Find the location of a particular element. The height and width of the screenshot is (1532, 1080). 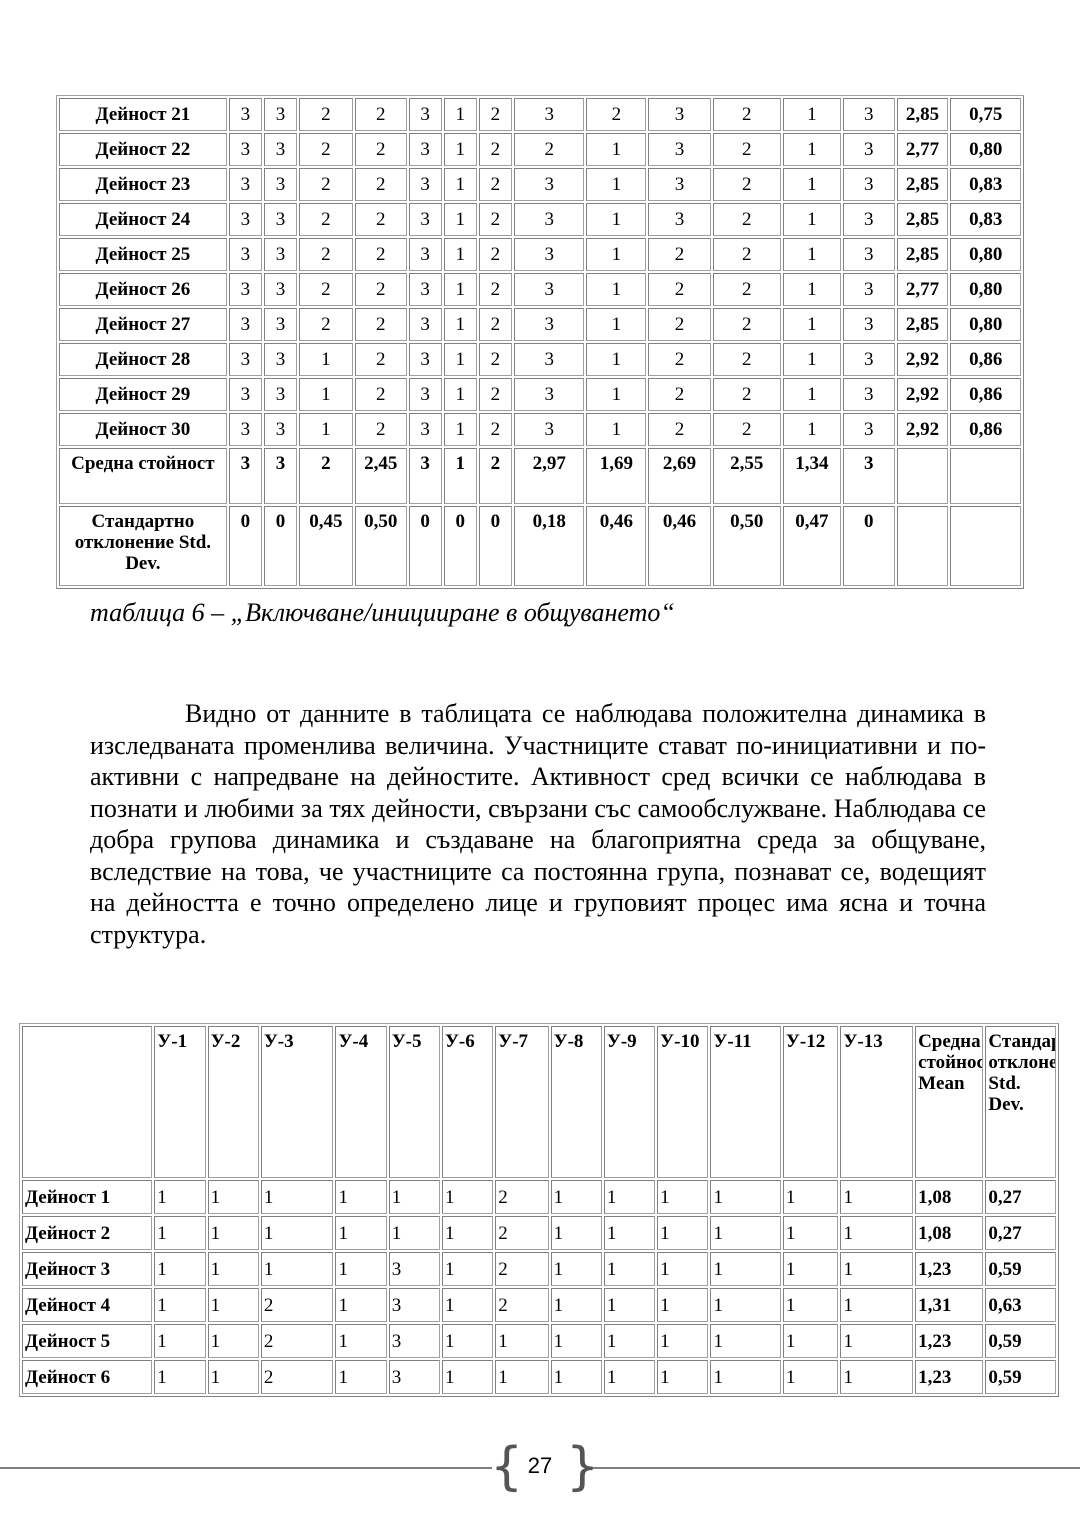

column-header: У-7 is located at coordinates (522, 1102).